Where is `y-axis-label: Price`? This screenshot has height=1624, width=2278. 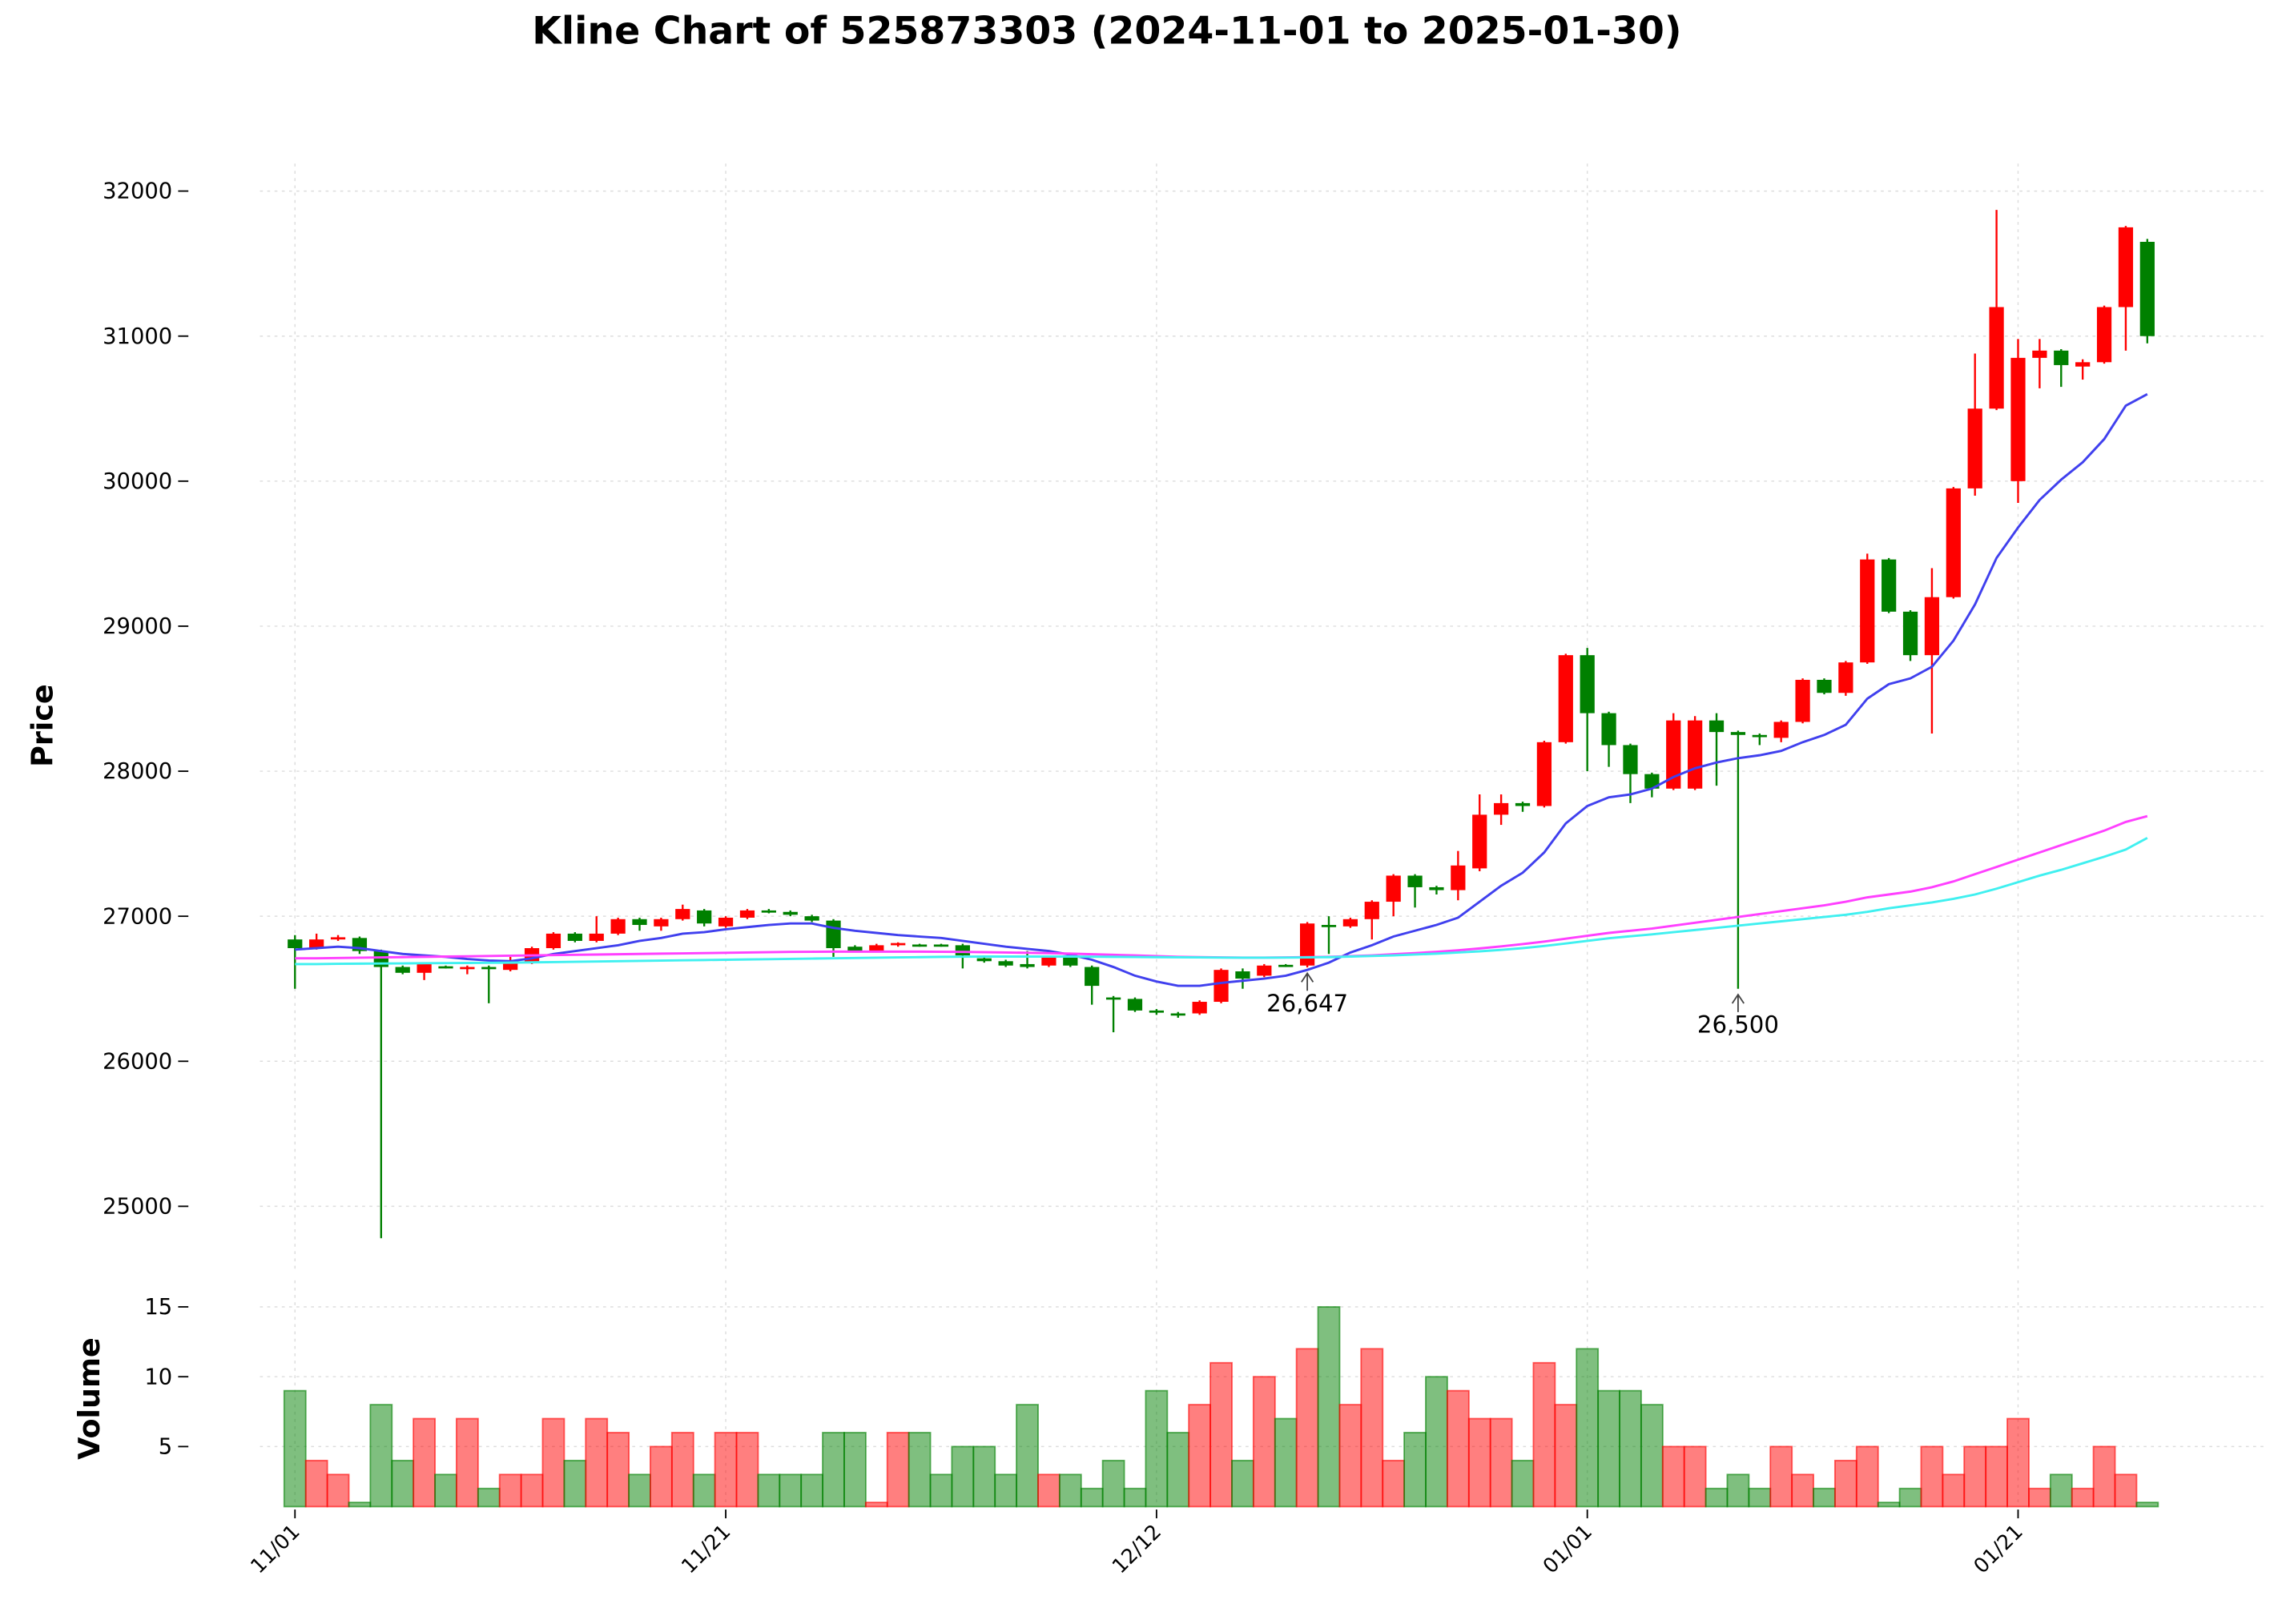 y-axis-label: Price is located at coordinates (43, 725).